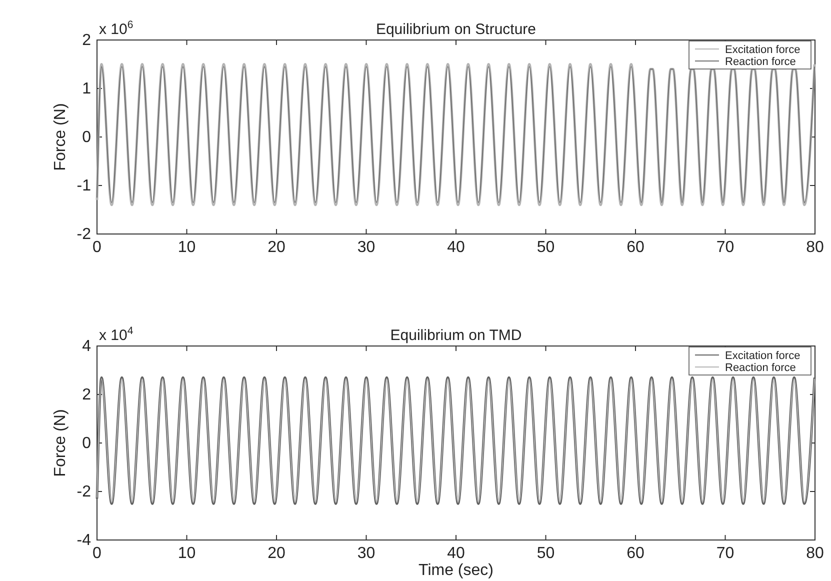  What do you see at coordinates (87, 346) in the screenshot?
I see `y-tick-label: 4` at bounding box center [87, 346].